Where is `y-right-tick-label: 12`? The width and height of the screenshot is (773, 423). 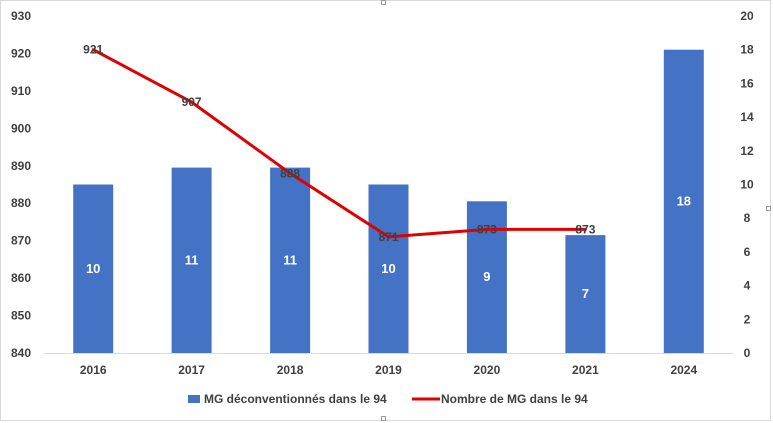 y-right-tick-label: 12 is located at coordinates (747, 151).